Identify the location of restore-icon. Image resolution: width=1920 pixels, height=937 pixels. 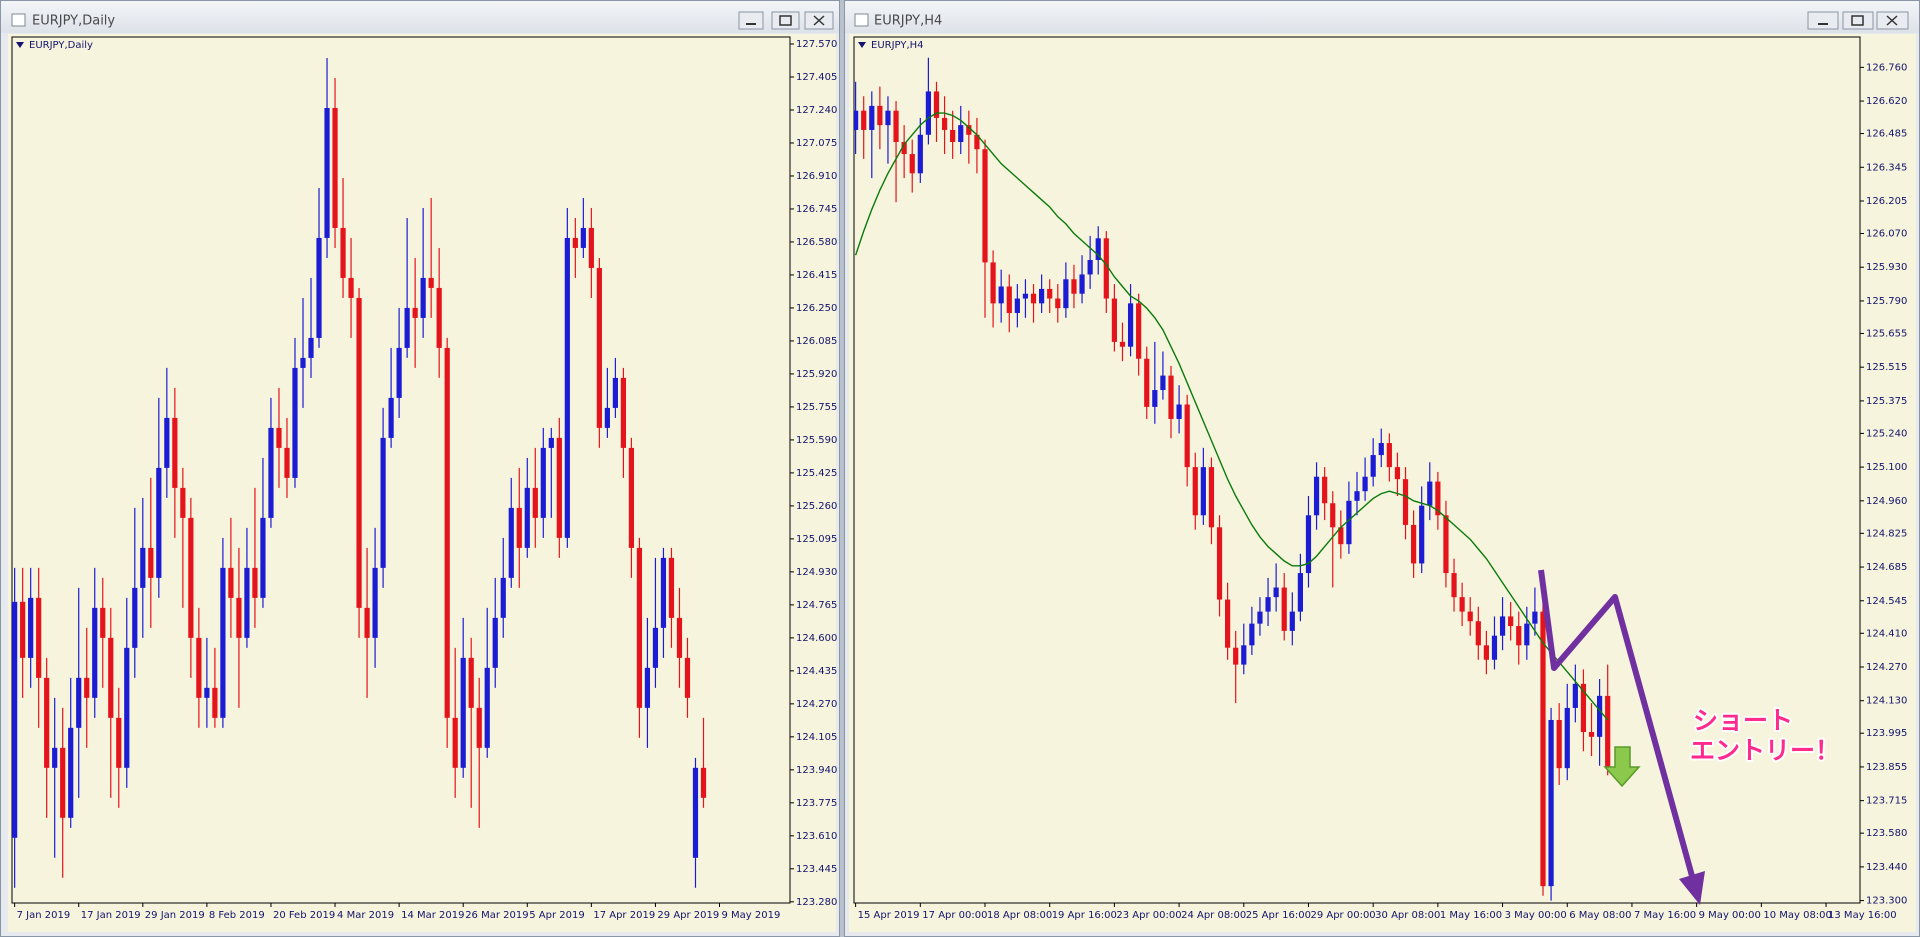
(1857, 20).